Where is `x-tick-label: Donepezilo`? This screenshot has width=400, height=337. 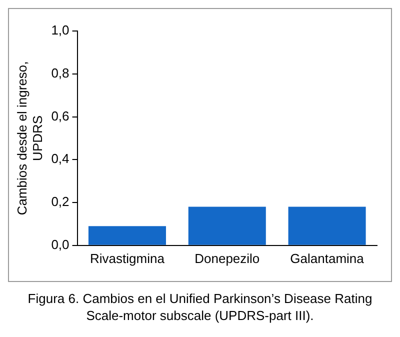
x-tick-label: Donepezilo is located at coordinates (227, 258).